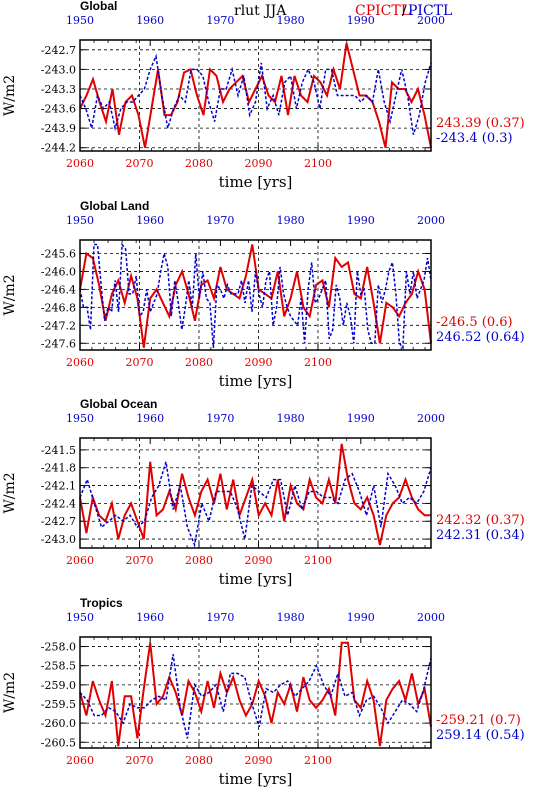 This screenshot has height=803, width=533. What do you see at coordinates (478, 720) in the screenshot?
I see `stat-red-label: -259.21 (0.7)` at bounding box center [478, 720].